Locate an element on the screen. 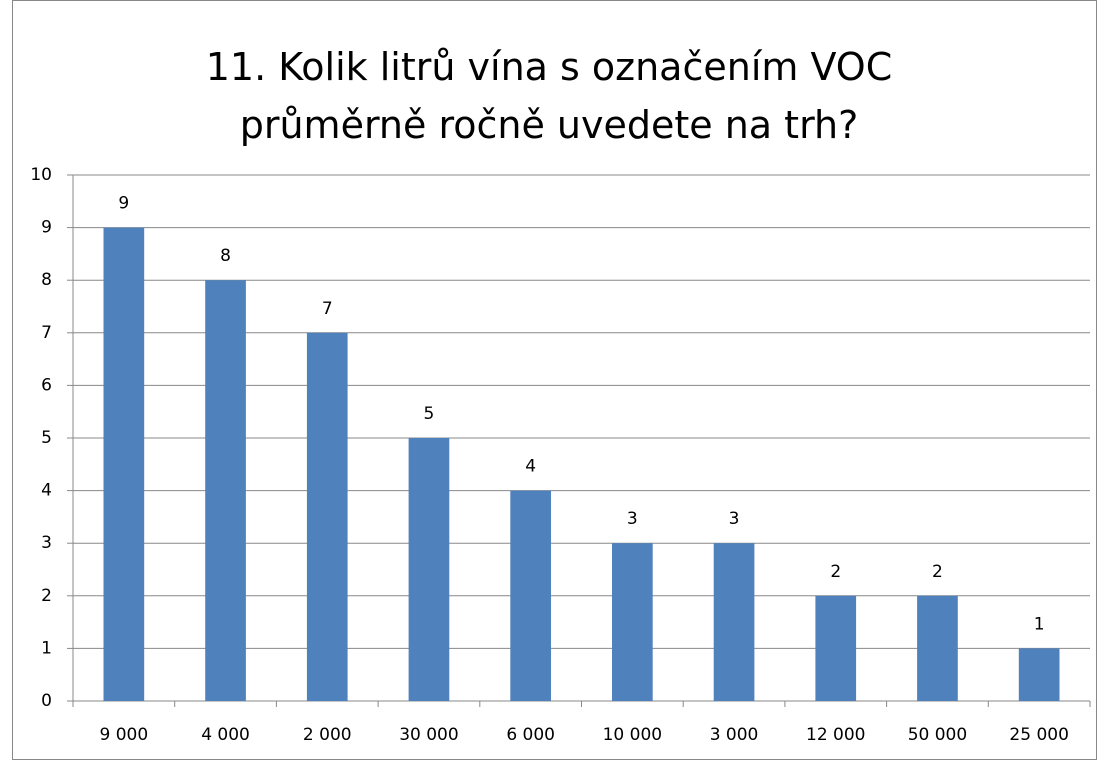  y-tick-label: 6 is located at coordinates (46, 385).